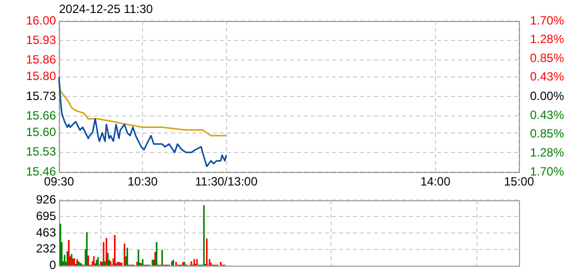 The image size is (578, 276). I want to click on y-tick-label: 15.80, so click(41, 76).